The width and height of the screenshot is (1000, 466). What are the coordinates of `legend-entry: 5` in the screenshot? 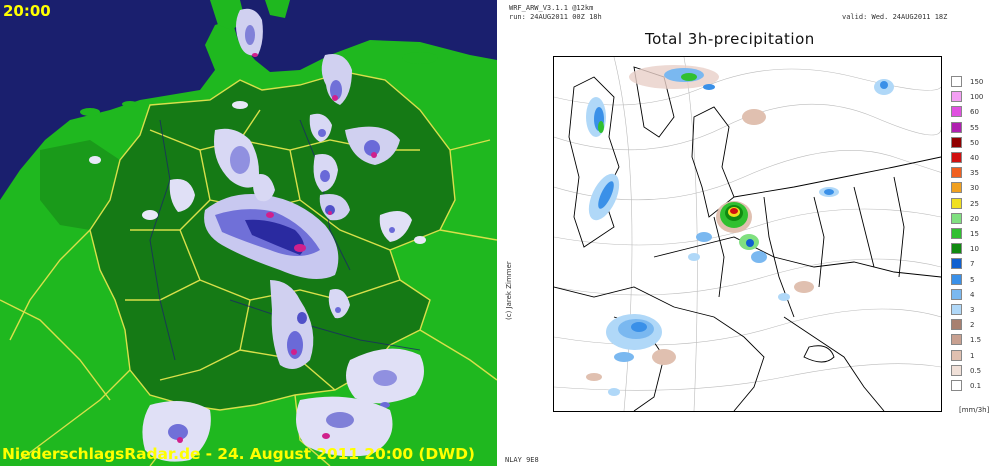 It's located at (962, 279).